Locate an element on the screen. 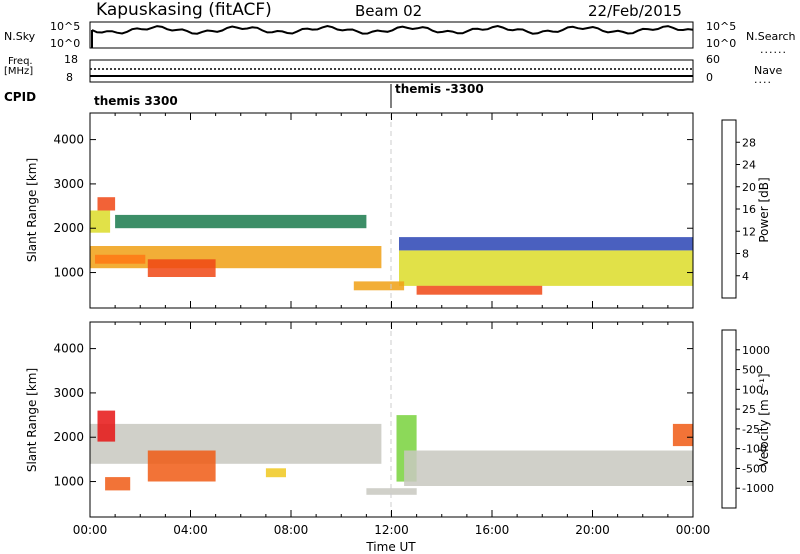 This screenshot has width=800, height=554. velocity-ylabel: Slant Range [km] is located at coordinates (32, 420).